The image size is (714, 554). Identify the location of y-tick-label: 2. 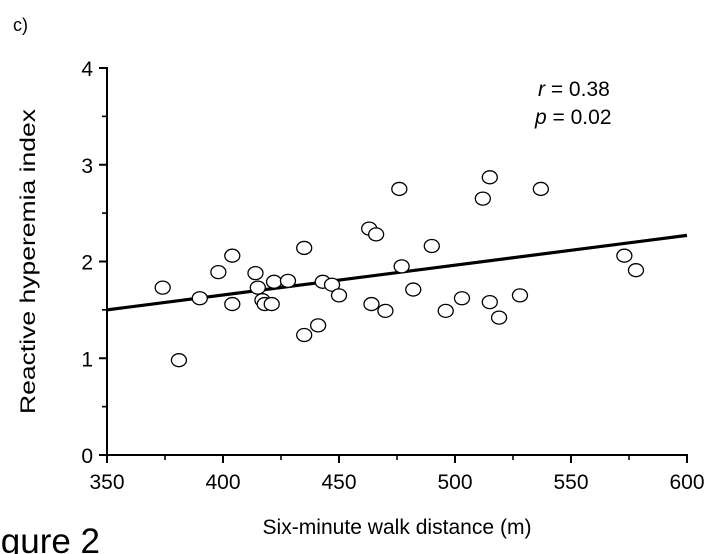
(87, 263).